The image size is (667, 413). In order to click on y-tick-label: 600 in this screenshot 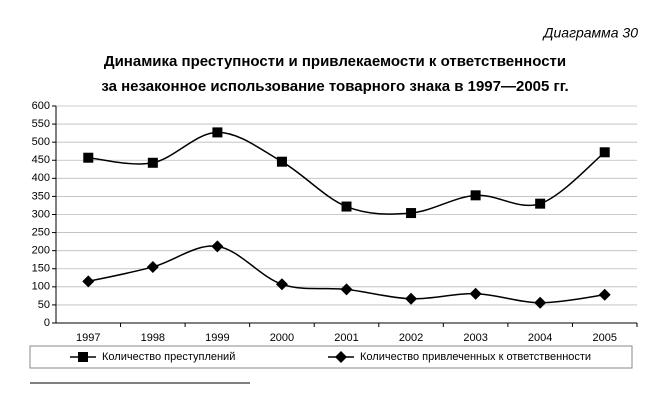, I will do `click(41, 106)`.